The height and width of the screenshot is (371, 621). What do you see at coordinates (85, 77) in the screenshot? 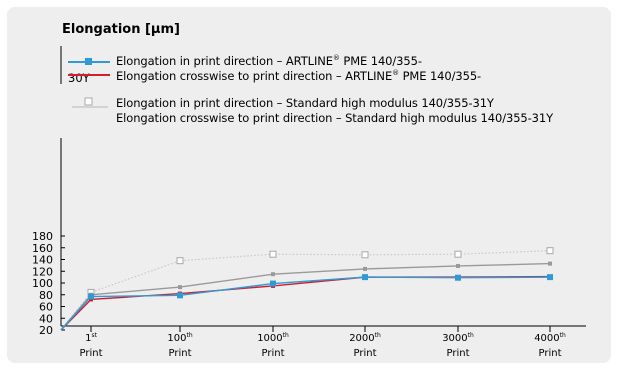
I see `legend-markers` at bounding box center [85, 77].